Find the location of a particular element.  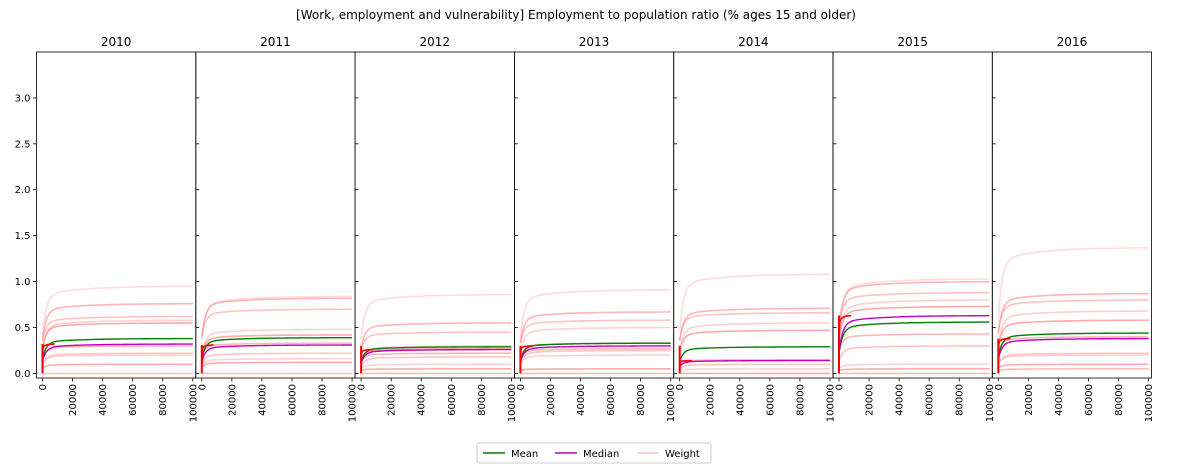

panel-title: 2016 is located at coordinates (1072, 42).